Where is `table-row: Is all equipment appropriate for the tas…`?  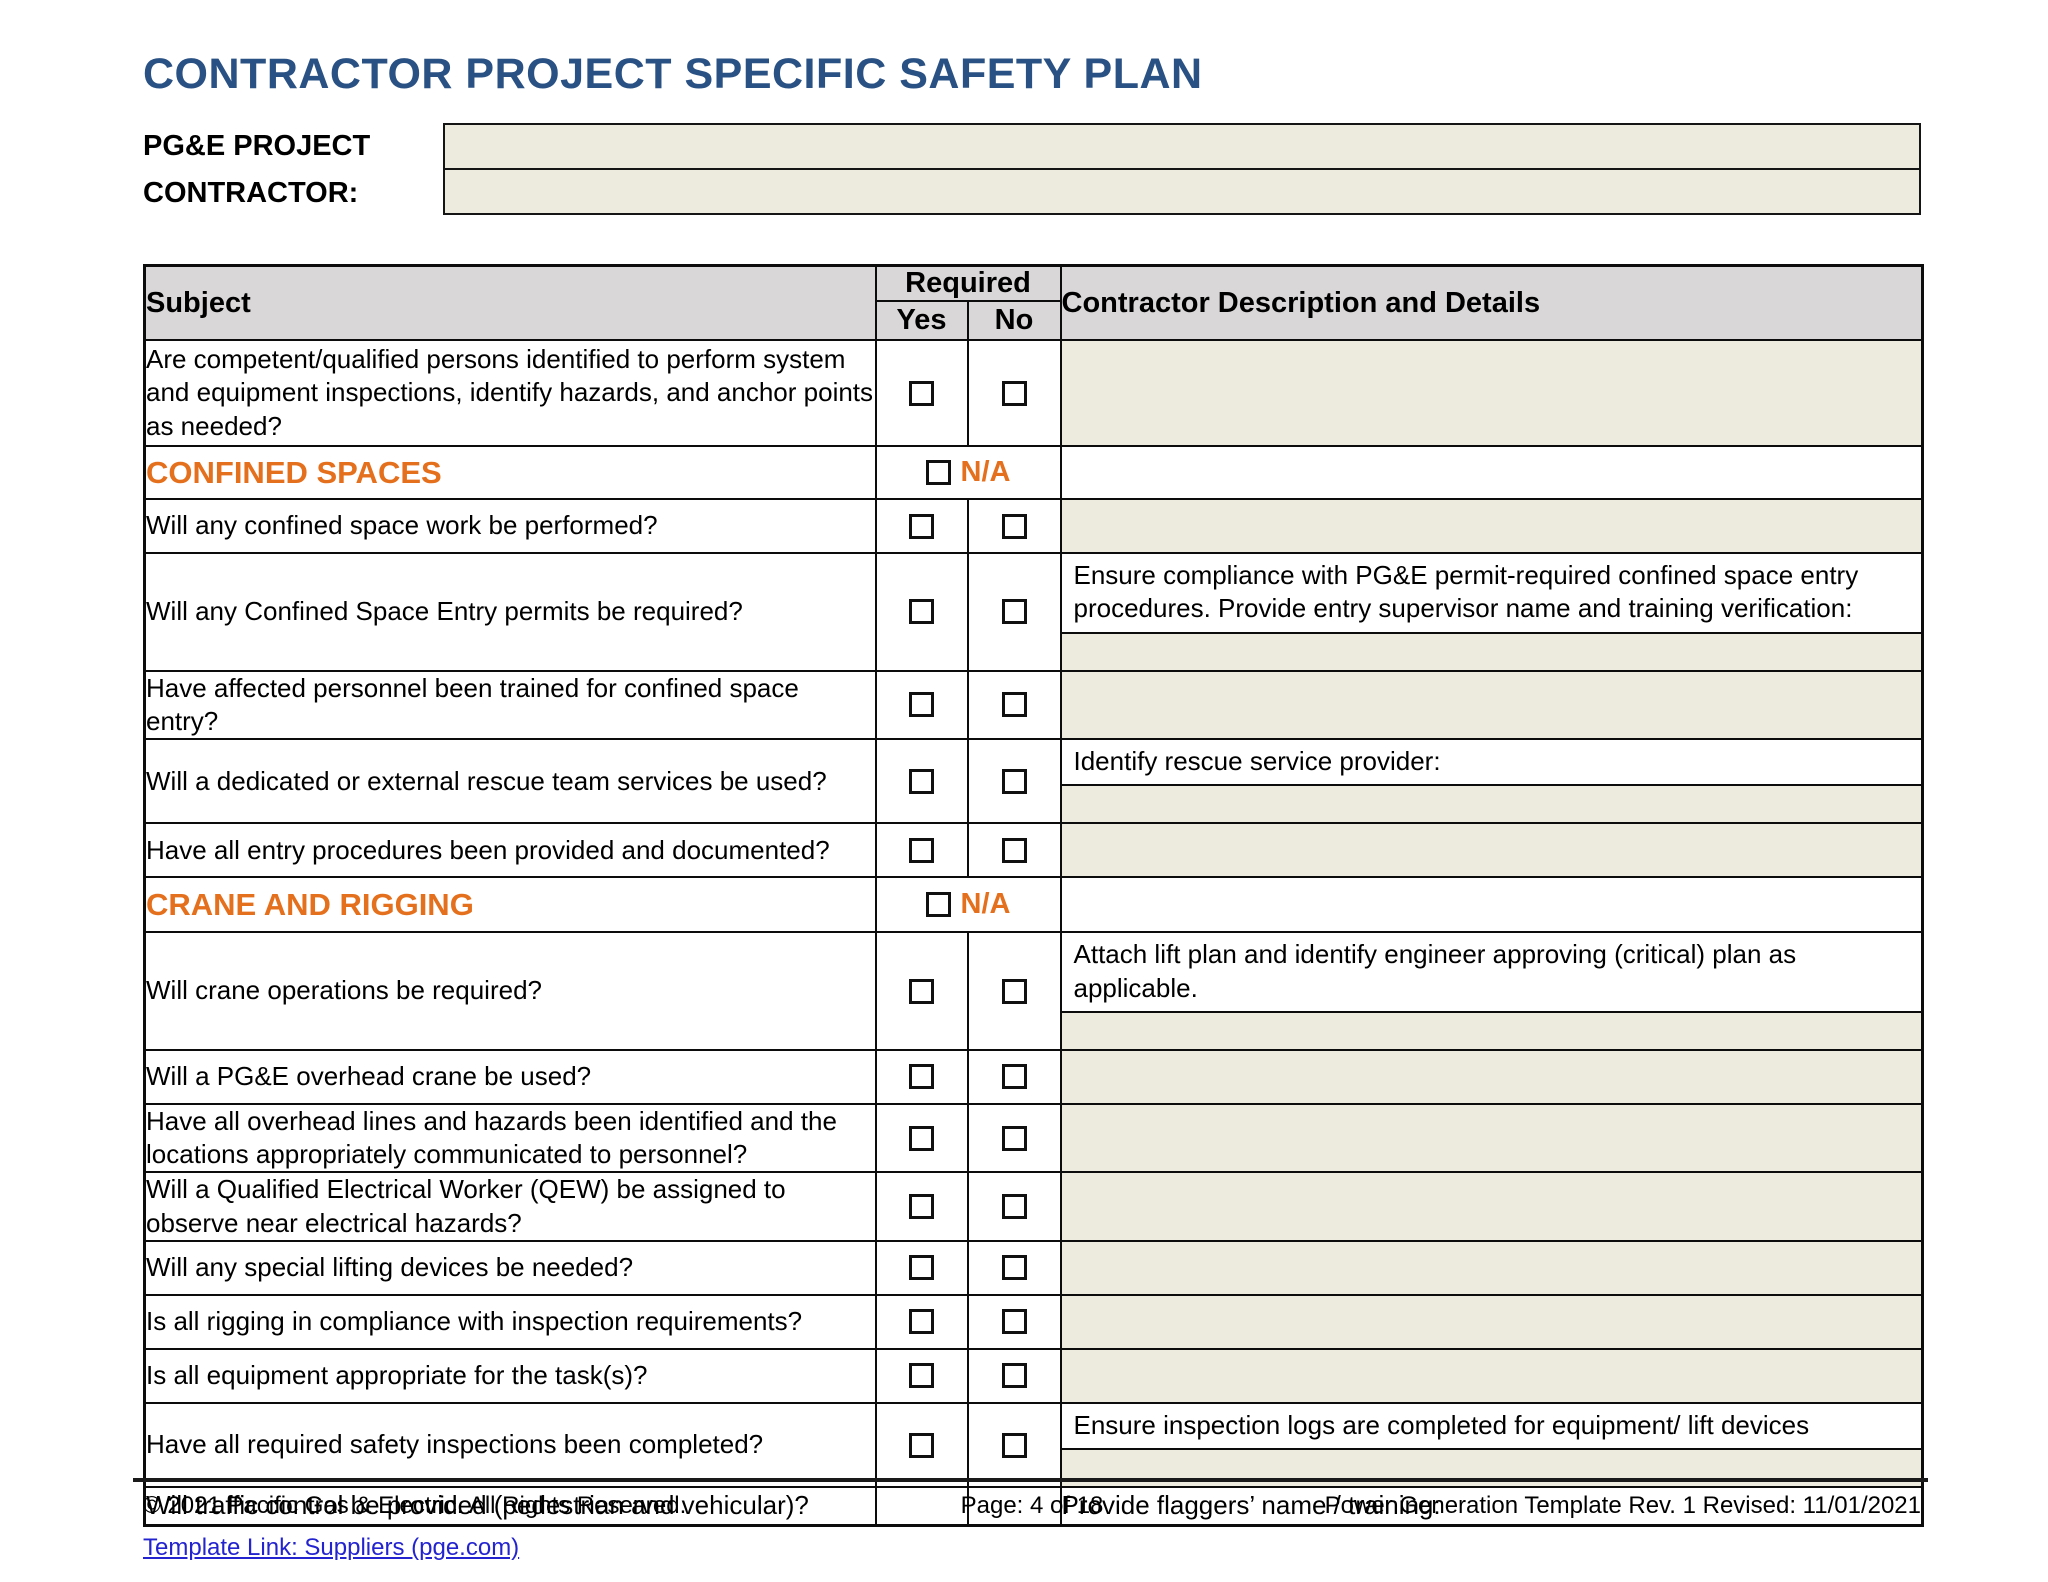
table-row: Is all equipment appropriate for the tas… is located at coordinates (1033, 1375).